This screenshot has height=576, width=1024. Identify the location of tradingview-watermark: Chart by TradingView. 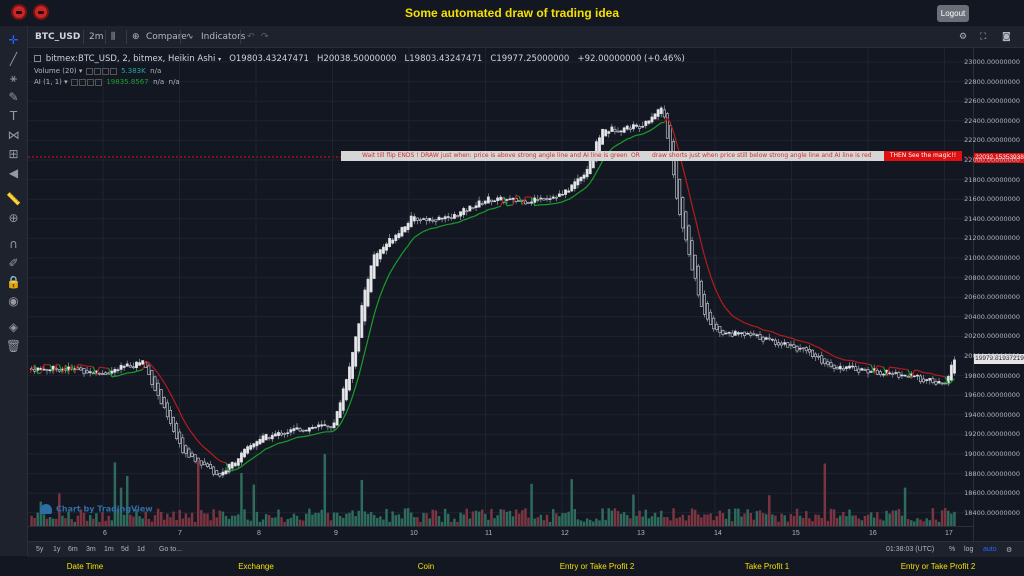
(96, 509).